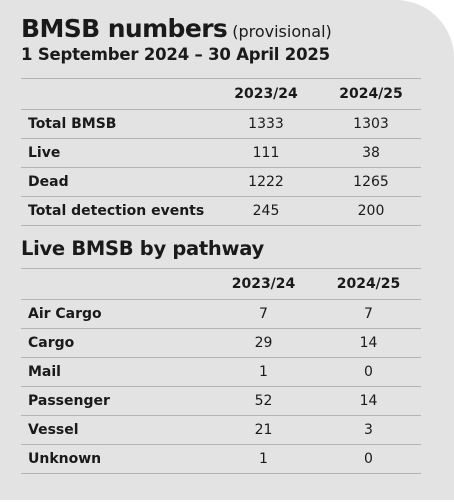  I want to click on table-row: Live 111 38, so click(221, 153).